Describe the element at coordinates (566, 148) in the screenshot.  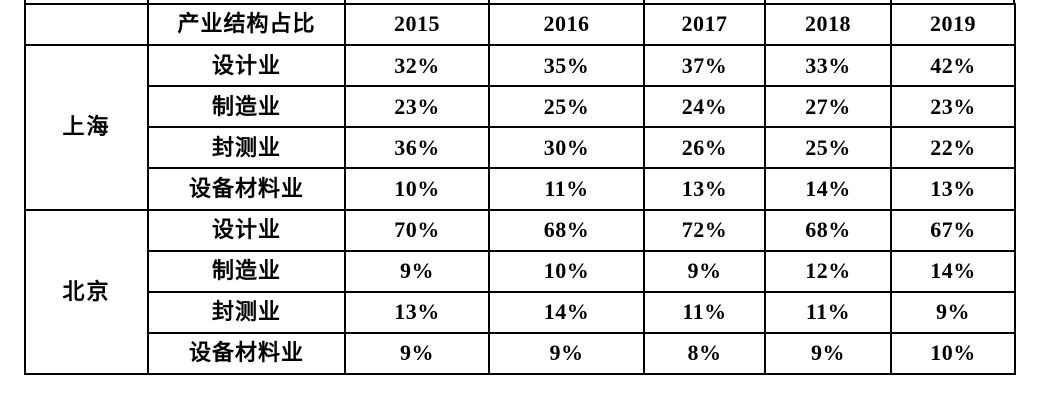
I see `value-cell: 30%` at that location.